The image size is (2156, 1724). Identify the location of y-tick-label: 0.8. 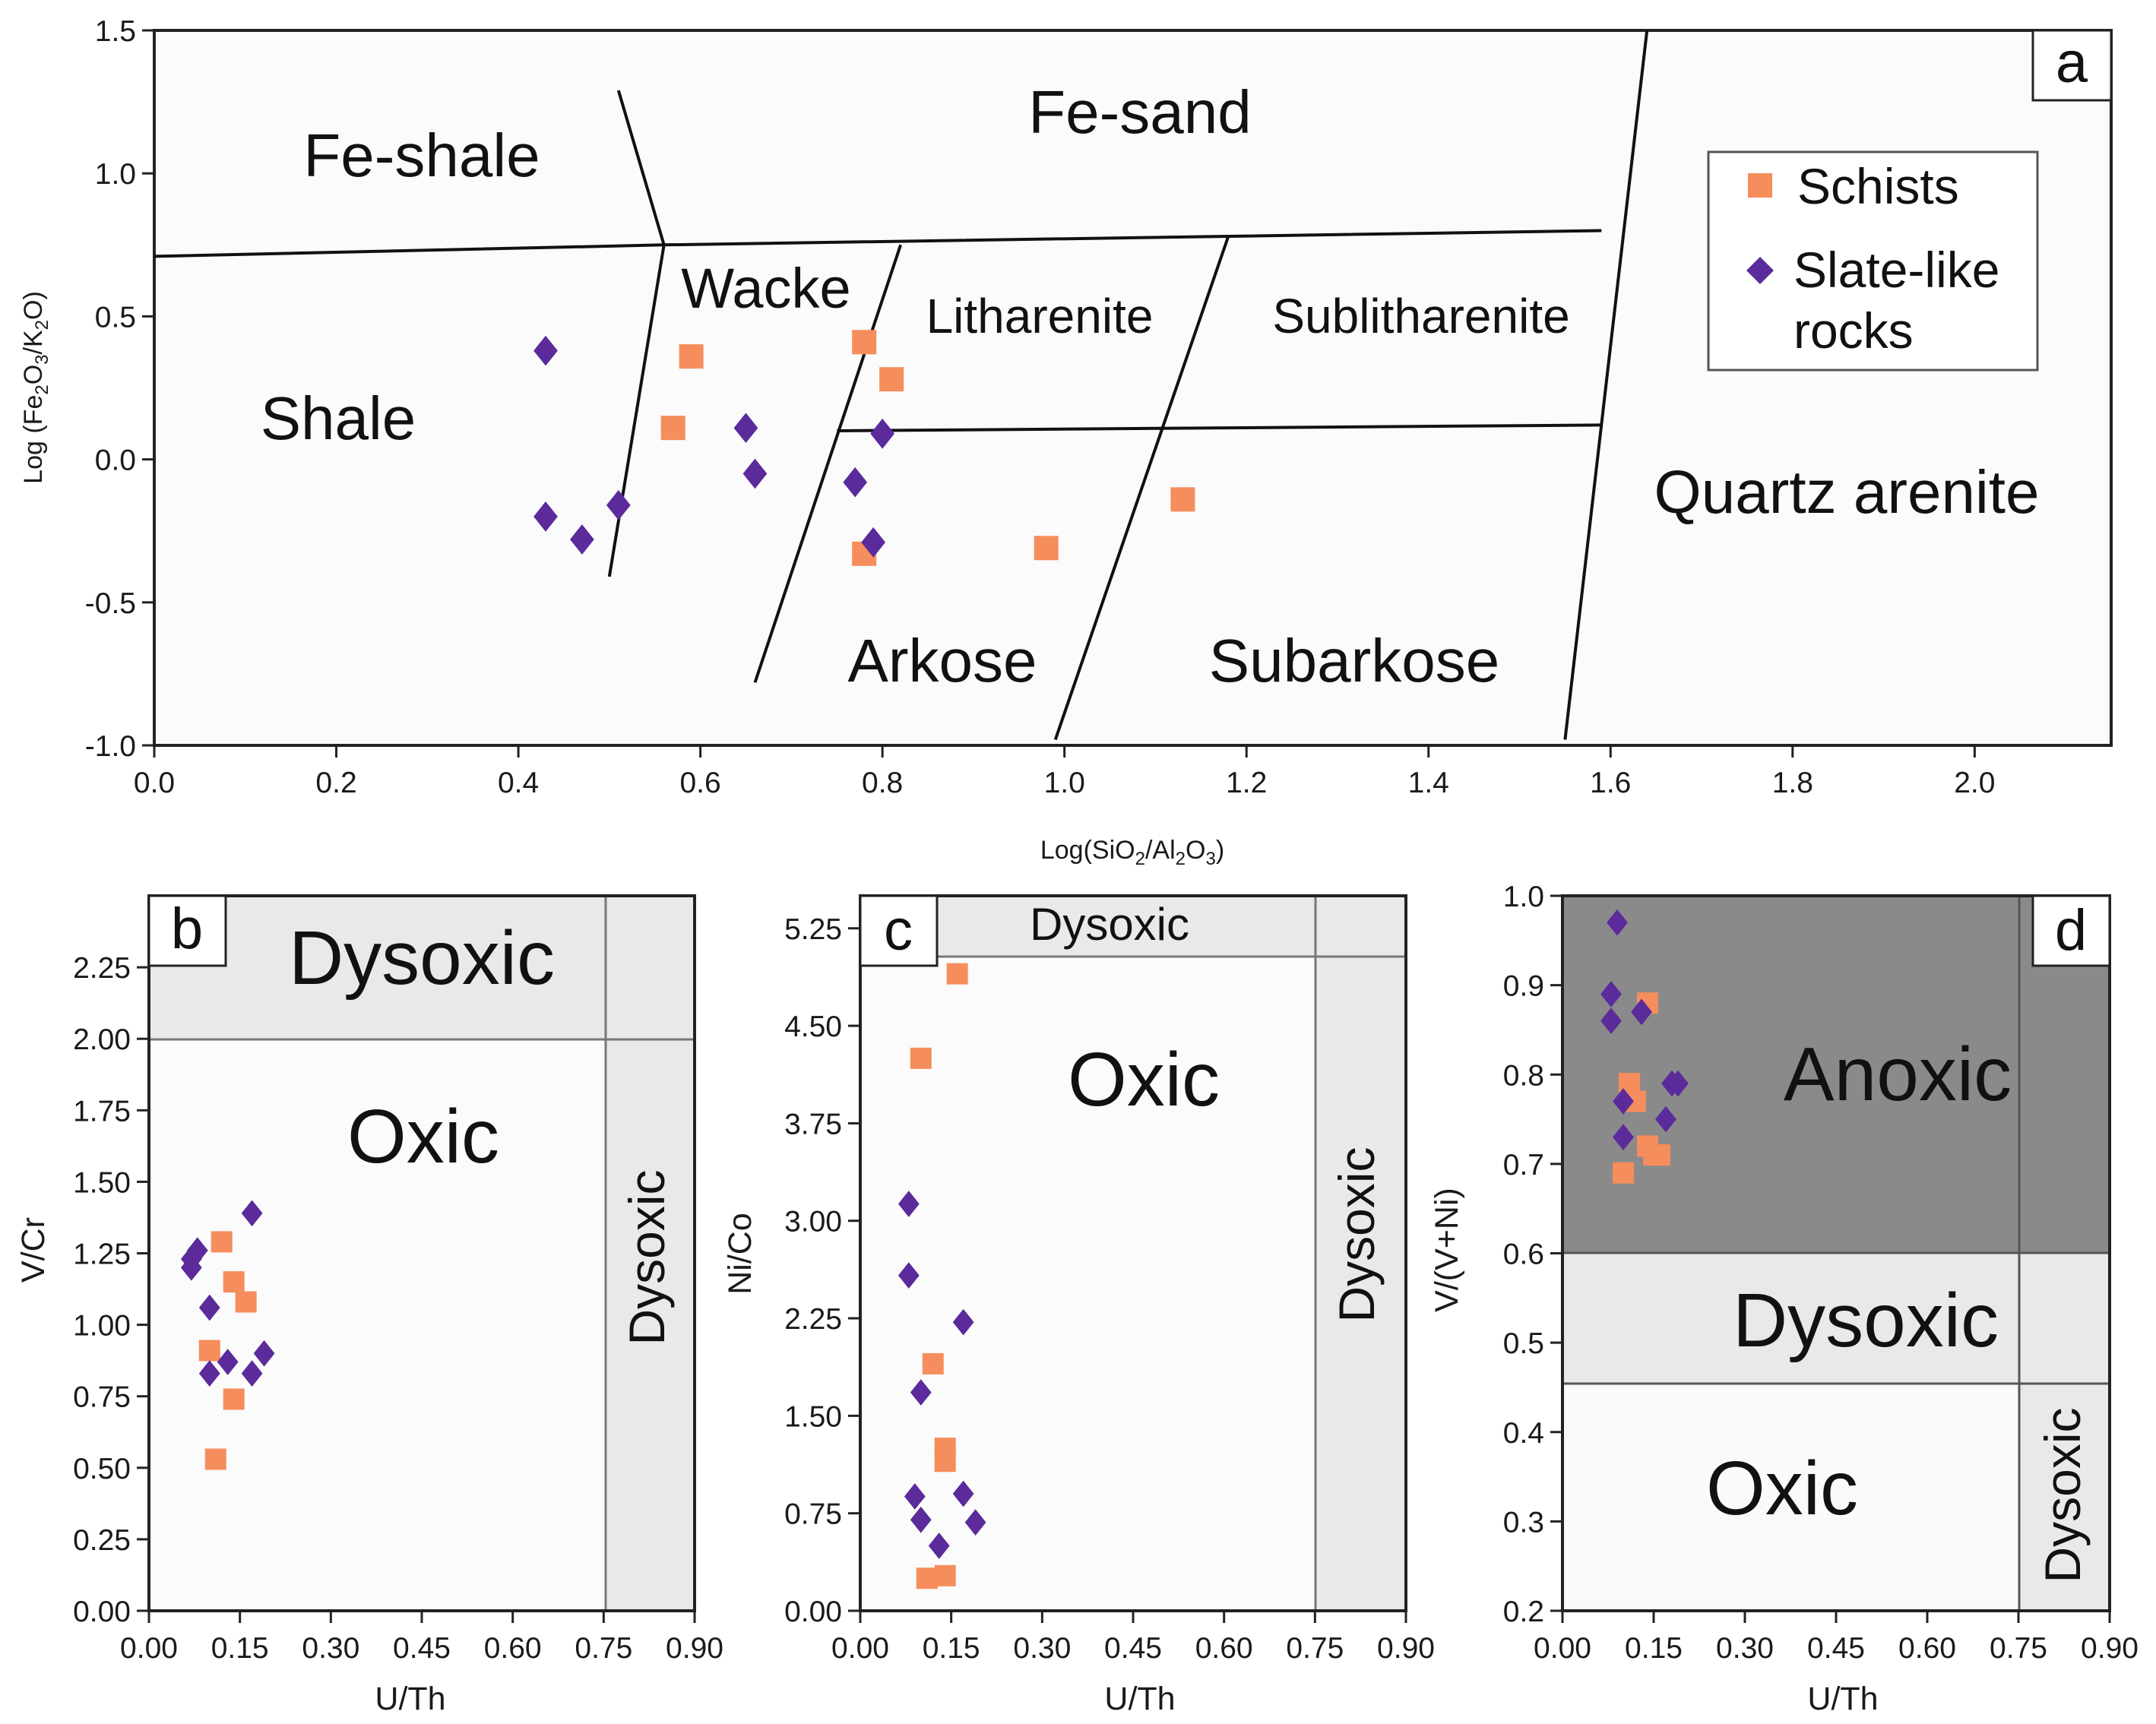
(1523, 1076).